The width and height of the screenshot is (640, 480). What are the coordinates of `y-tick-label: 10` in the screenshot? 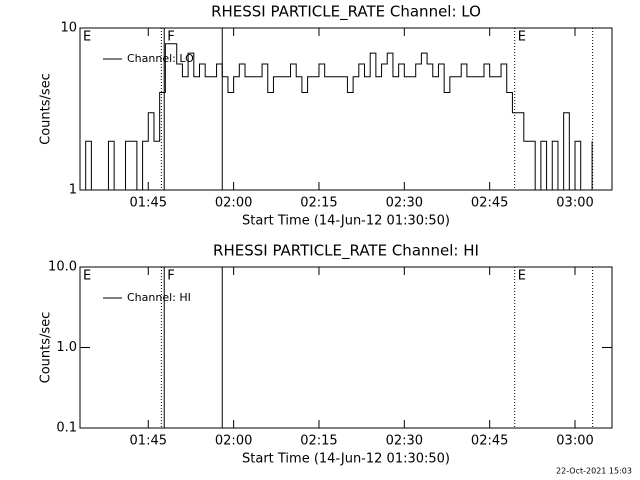 It's located at (68, 28).